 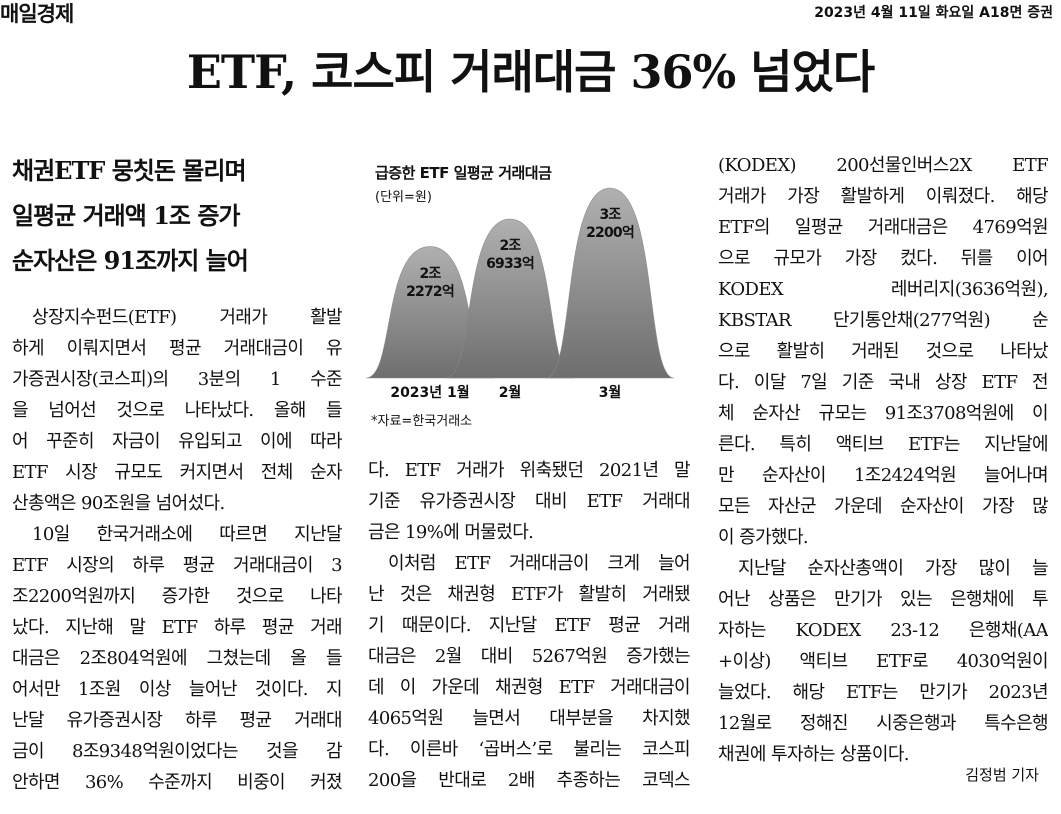 I want to click on text-line: ETF 시장의 하루 평균 거래대금이 3, so click(x=177, y=565).